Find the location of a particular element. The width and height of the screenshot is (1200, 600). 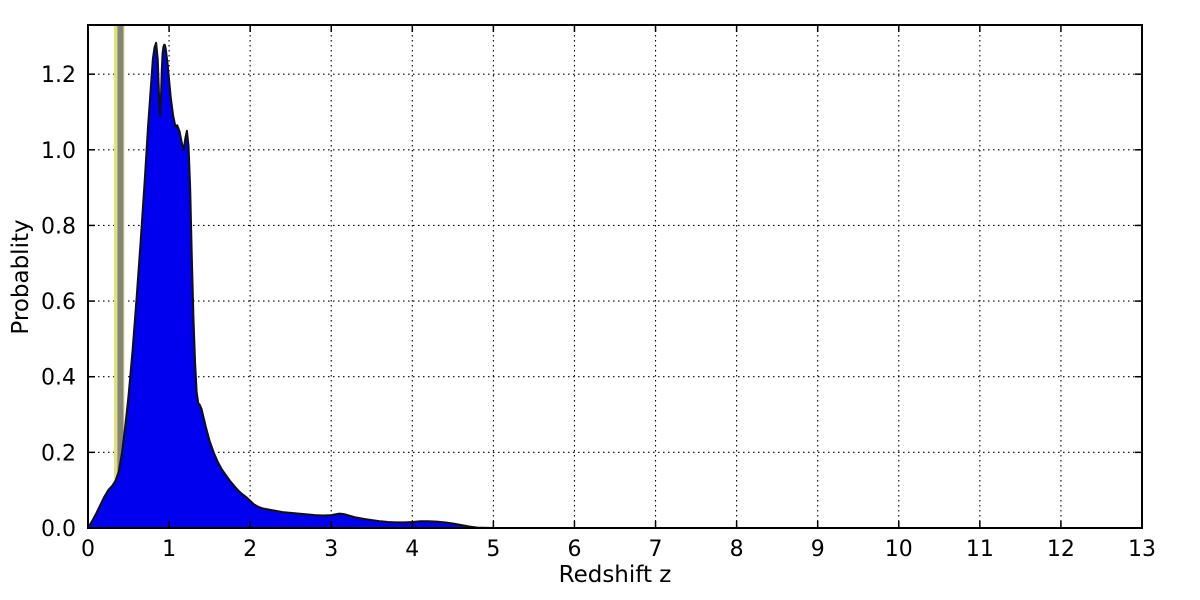

x-tick-label: 12 is located at coordinates (1061, 549).